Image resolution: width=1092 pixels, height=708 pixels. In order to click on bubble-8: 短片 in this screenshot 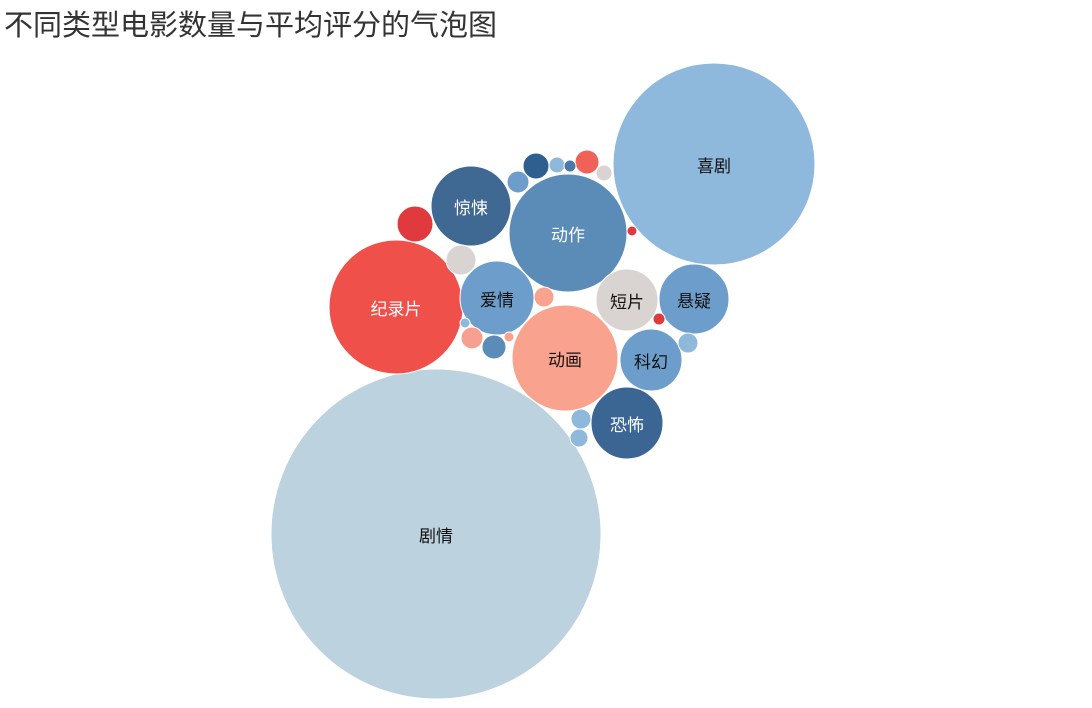, I will do `click(627, 300)`.